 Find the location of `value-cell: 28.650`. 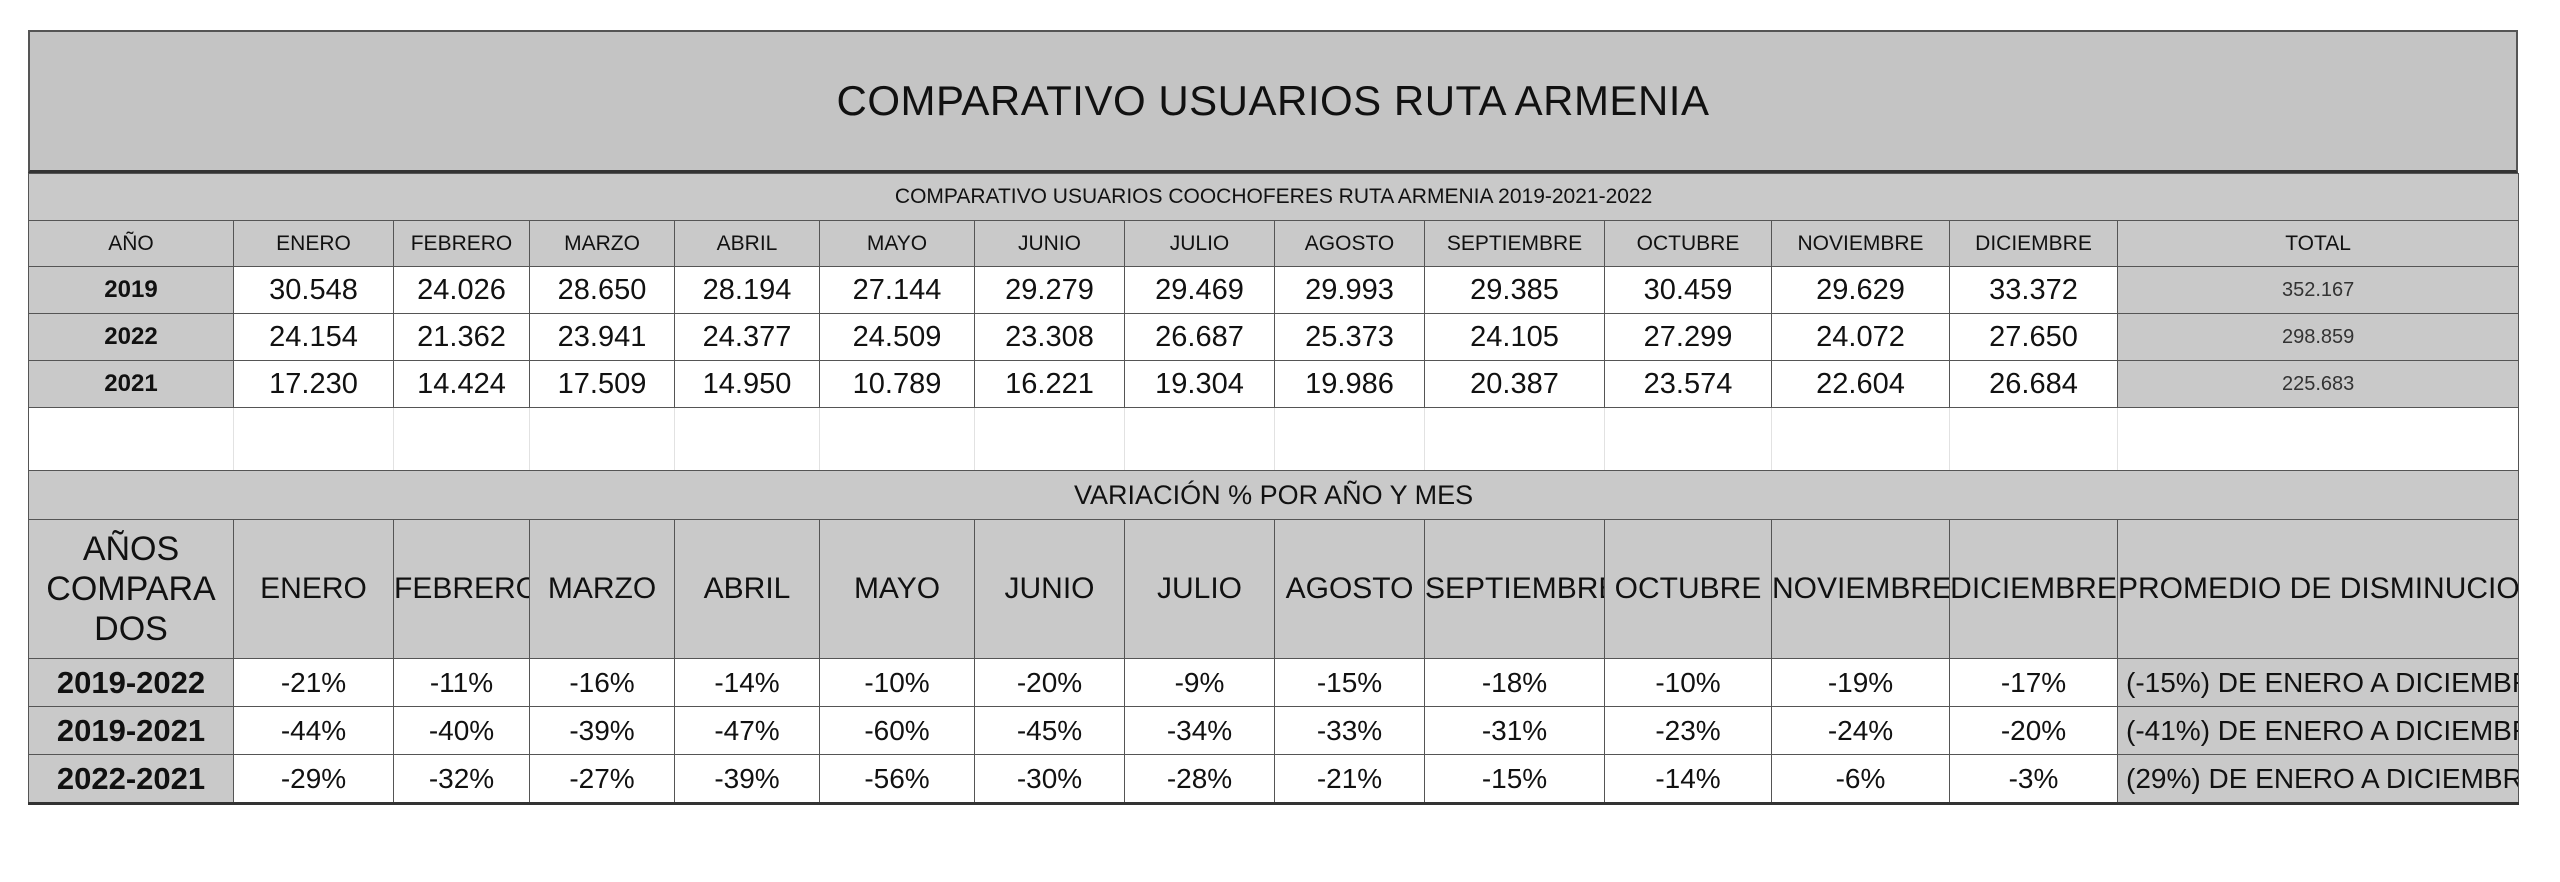

value-cell: 28.650 is located at coordinates (602, 290).